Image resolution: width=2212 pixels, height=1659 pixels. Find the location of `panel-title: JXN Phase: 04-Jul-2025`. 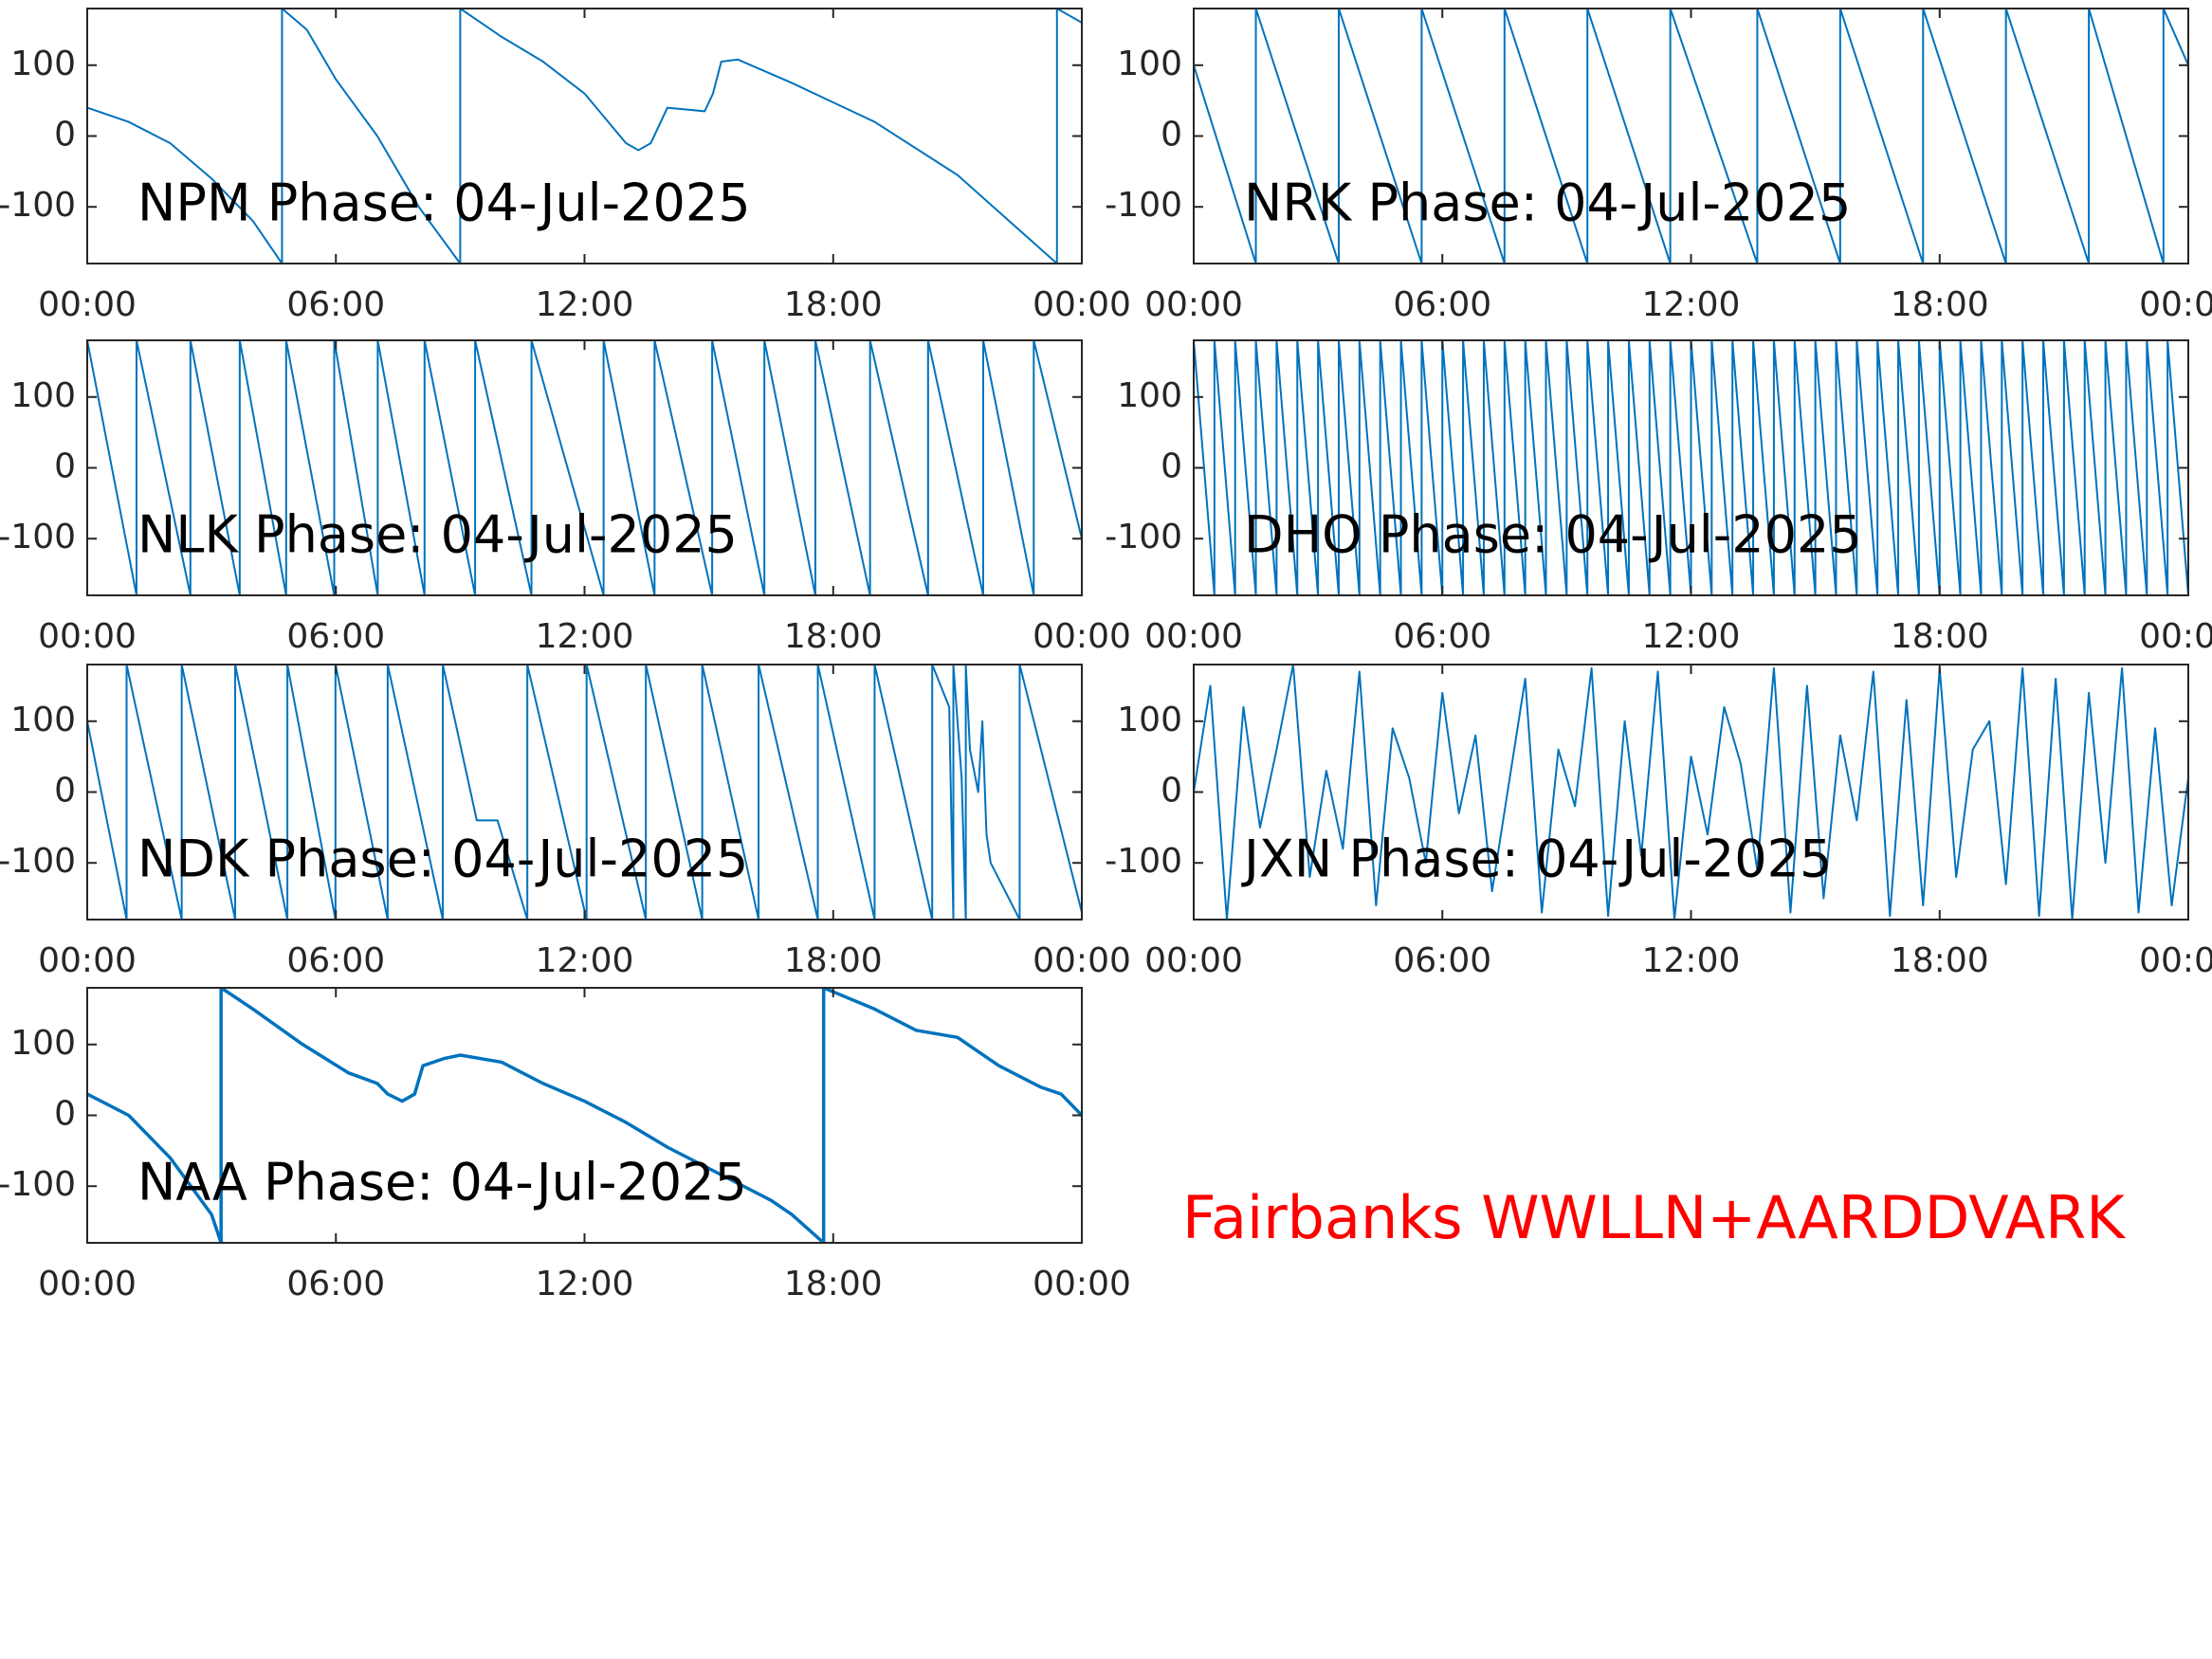

panel-title: JXN Phase: 04-Jul-2025 is located at coordinates (1536, 859).